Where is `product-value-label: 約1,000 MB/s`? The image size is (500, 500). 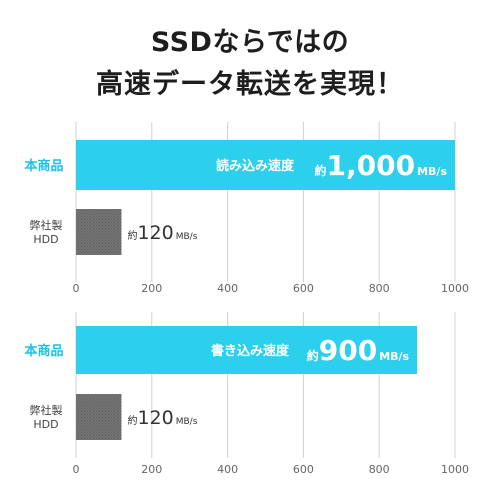
product-value-label: 約1,000 MB/s is located at coordinates (381, 165).